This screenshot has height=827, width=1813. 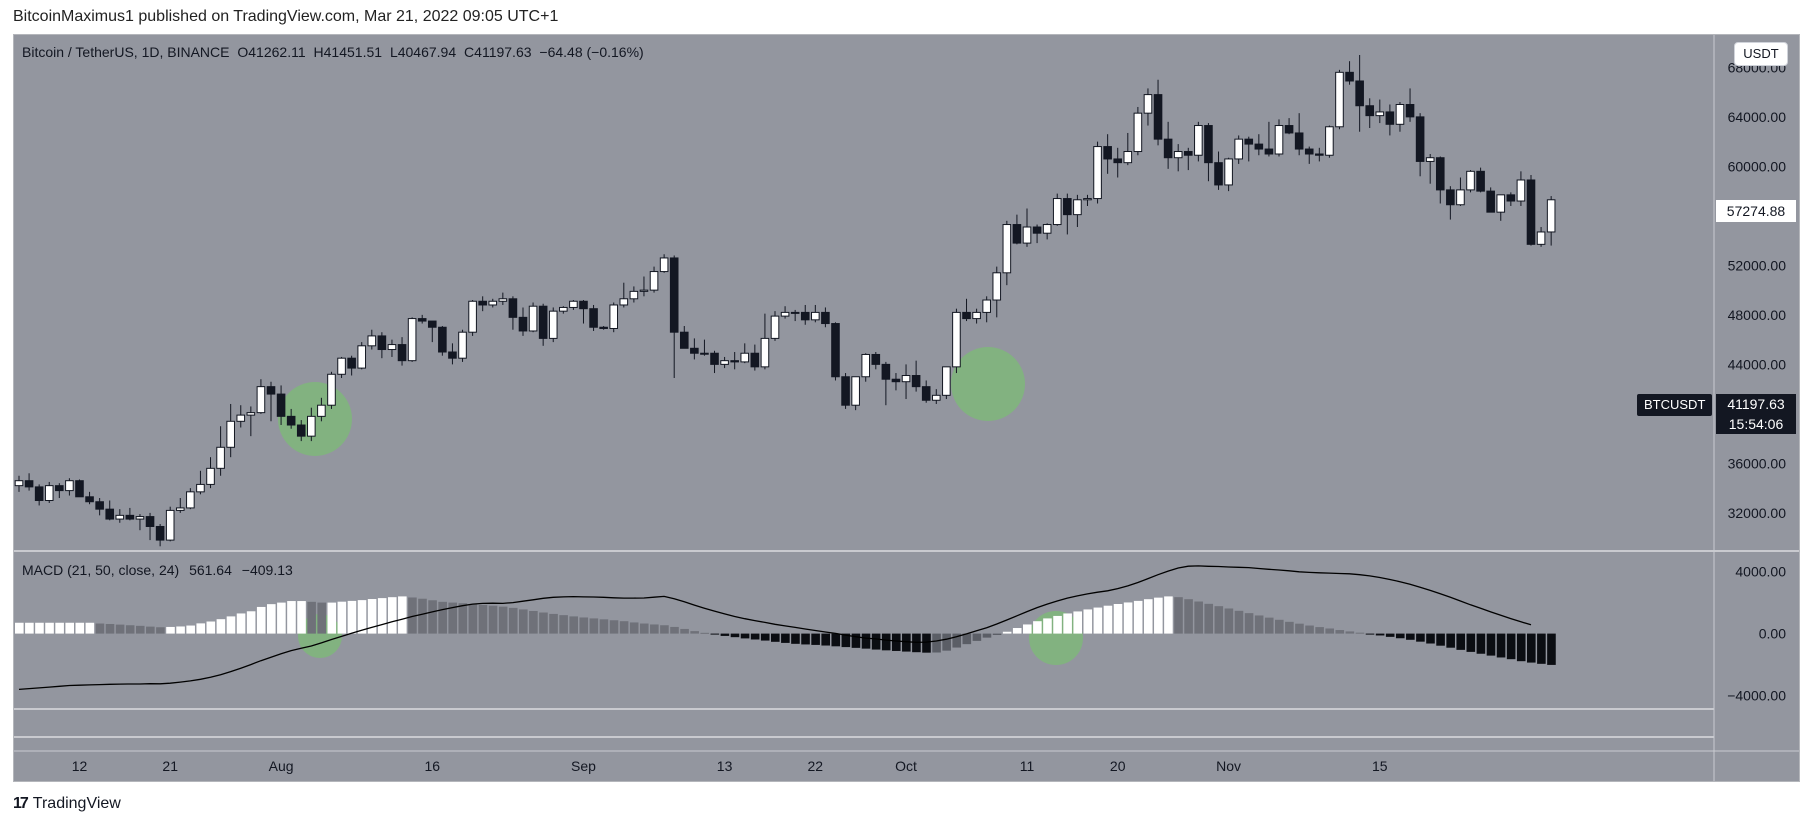 What do you see at coordinates (101, 570) in the screenshot?
I see `macd-title: MACD (21, 50, close, 24)` at bounding box center [101, 570].